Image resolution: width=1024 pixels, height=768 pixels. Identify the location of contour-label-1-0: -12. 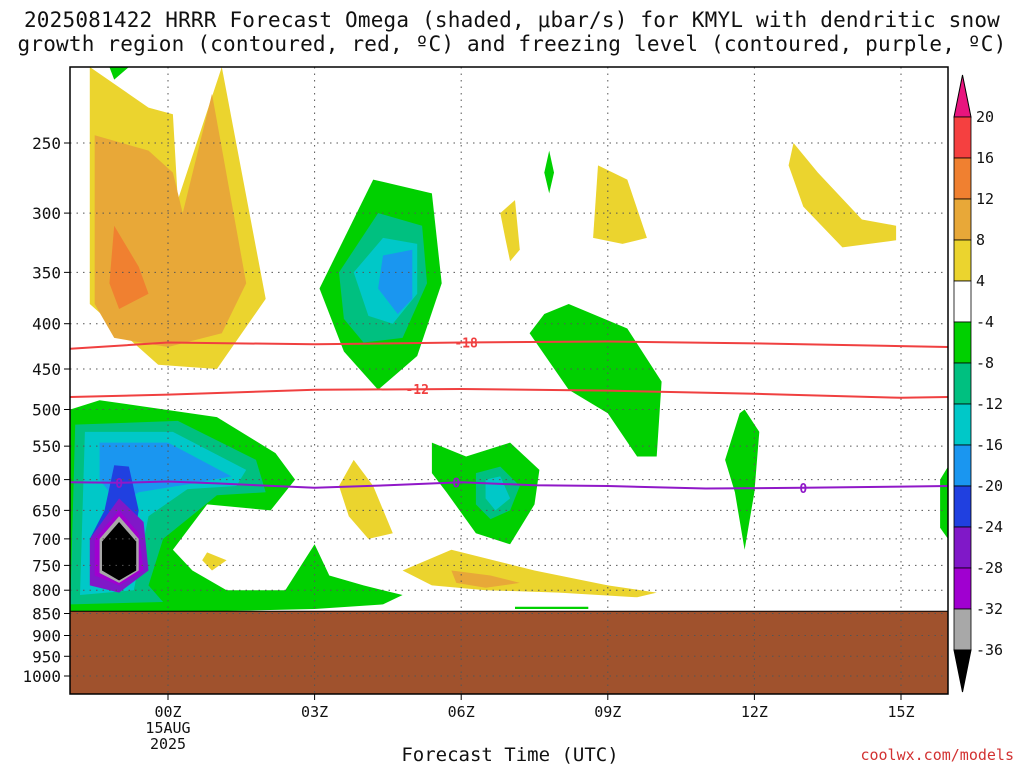
(416, 390).